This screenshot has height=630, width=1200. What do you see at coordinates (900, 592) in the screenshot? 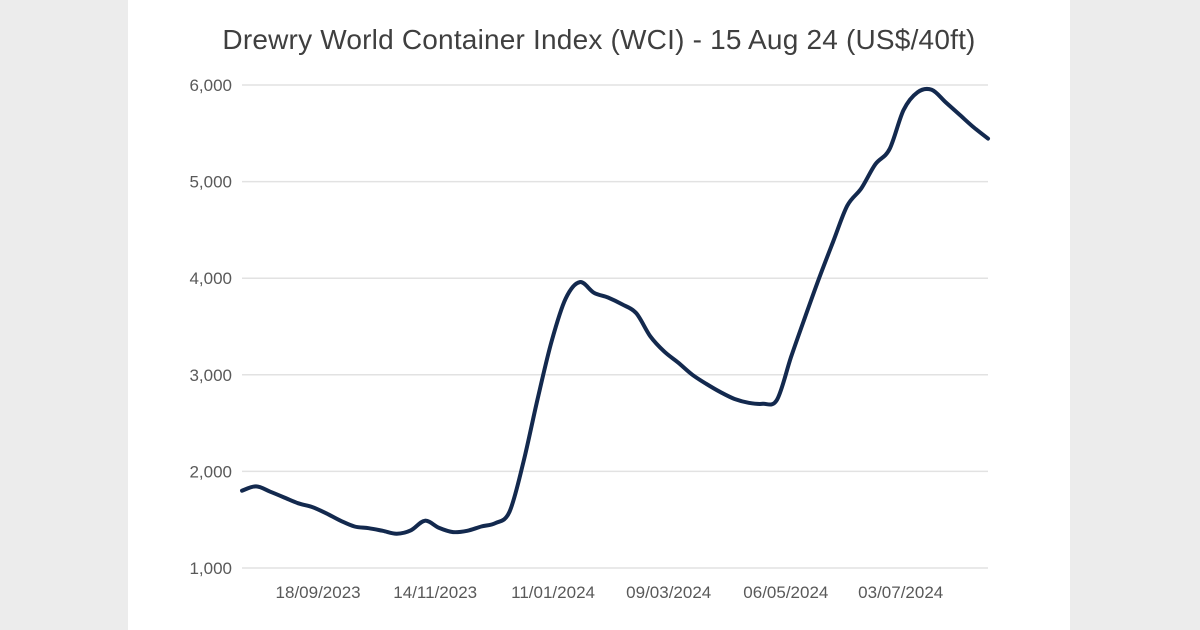
I see `x-axis-label: 03/07/2024` at bounding box center [900, 592].